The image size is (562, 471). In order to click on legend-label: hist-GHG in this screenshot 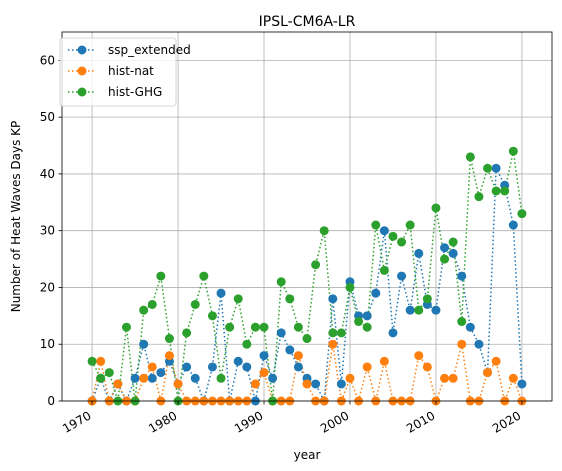, I will do `click(135, 92)`.